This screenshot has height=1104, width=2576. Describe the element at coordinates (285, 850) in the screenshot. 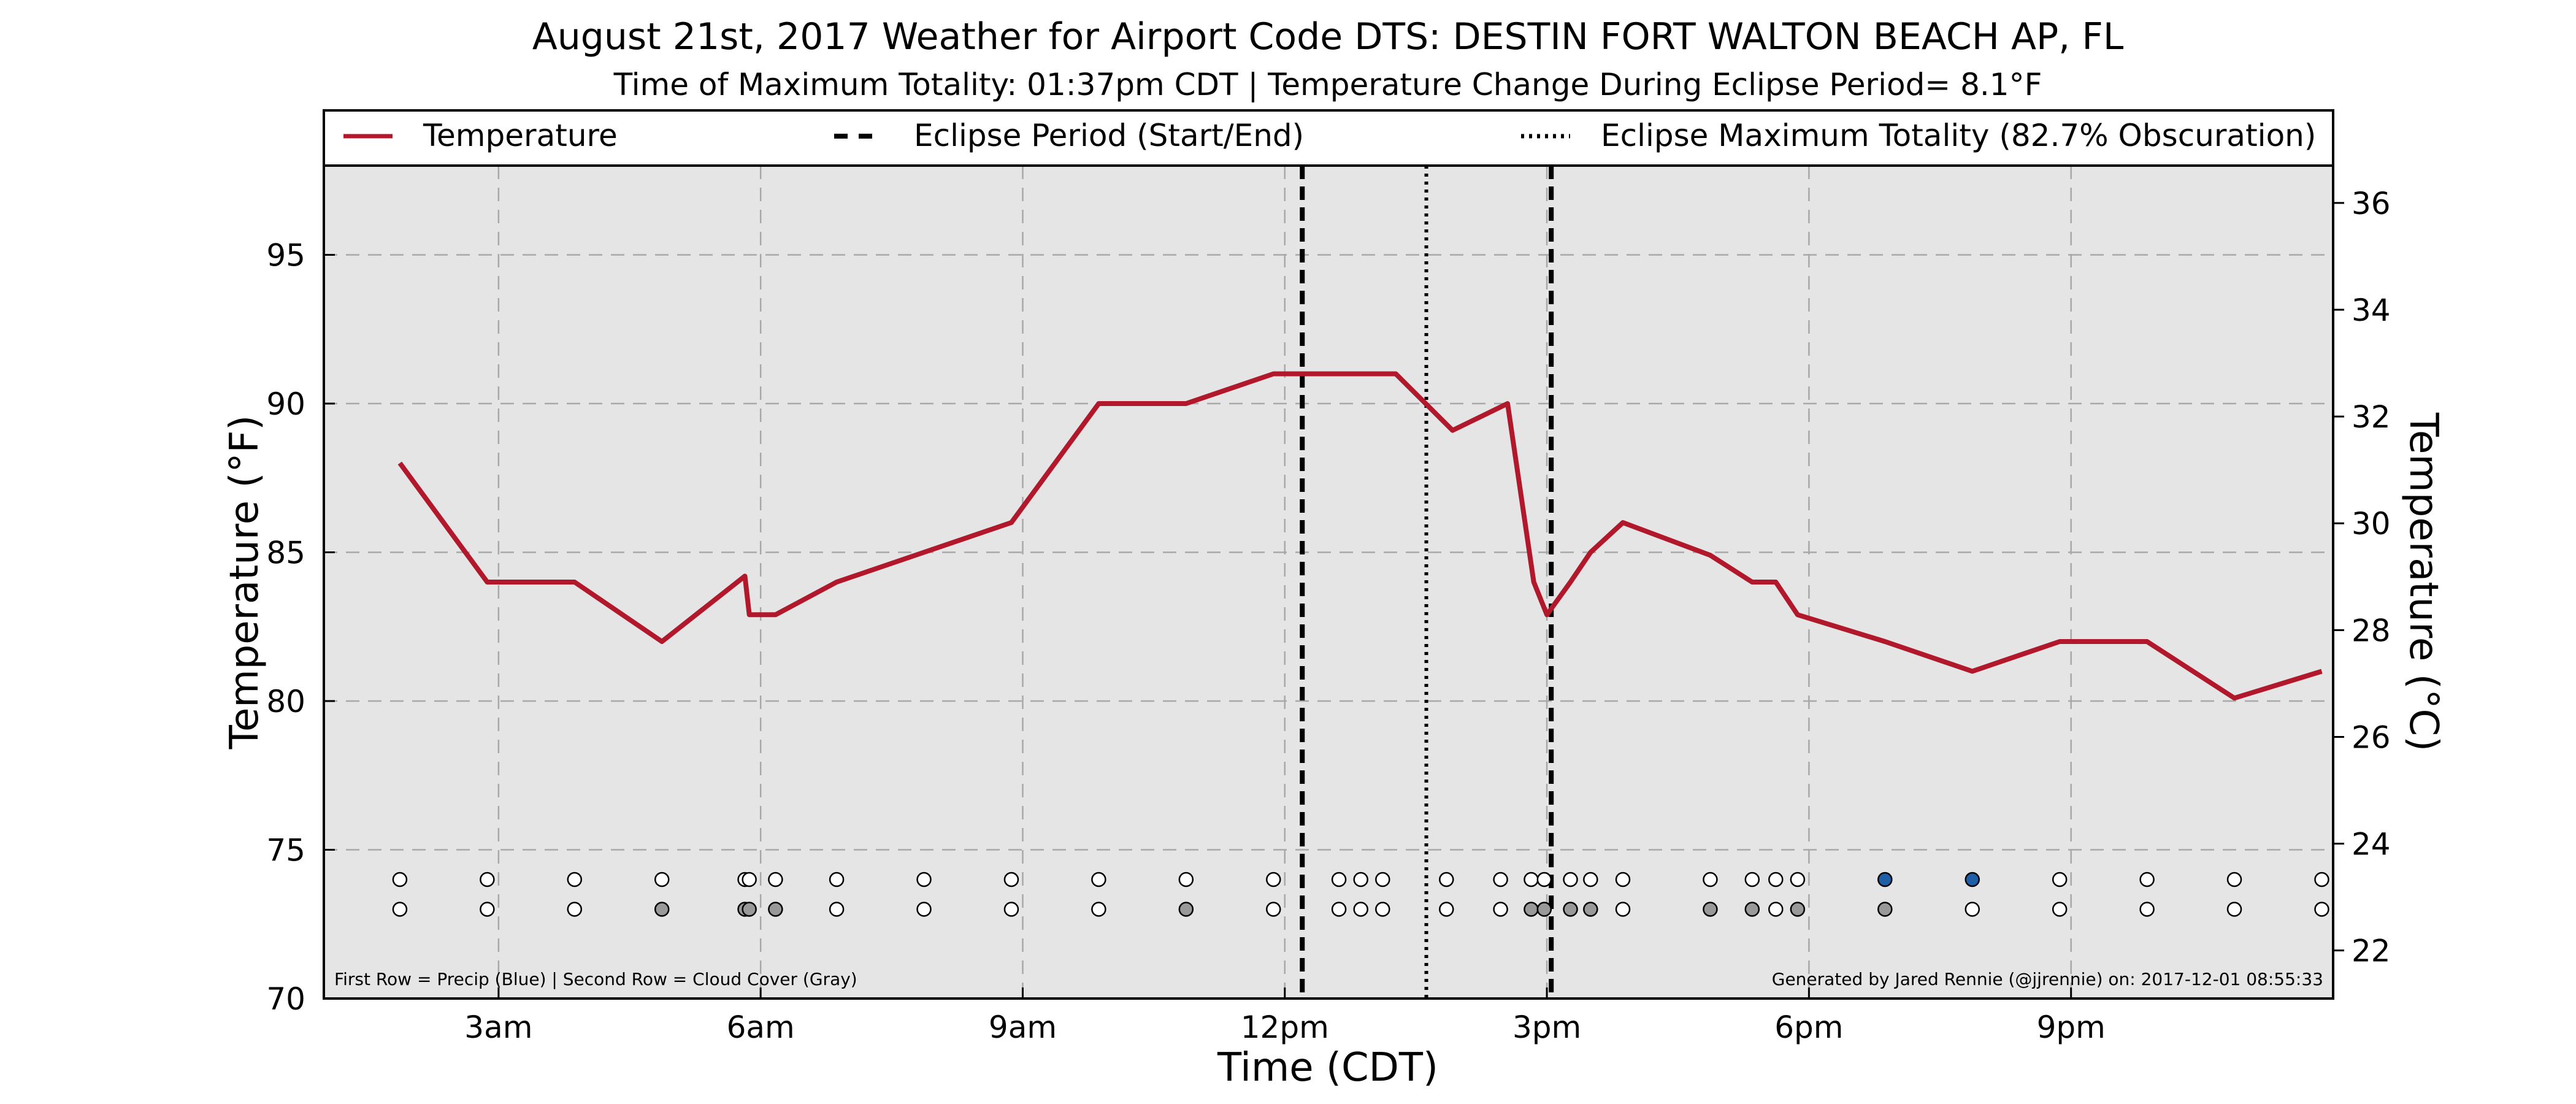

I see `y-tick-label: 75` at that location.